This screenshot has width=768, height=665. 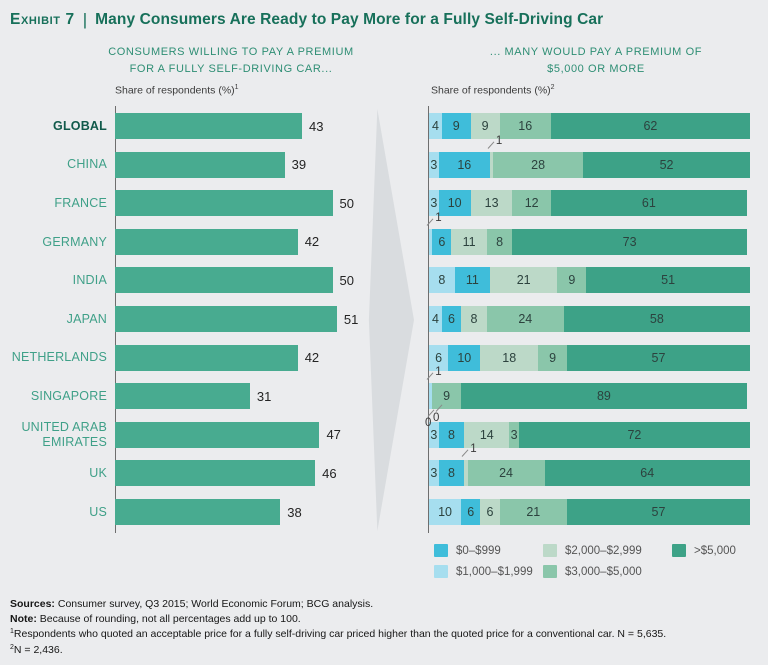 I want to click on callout-line, so click(x=465, y=453).